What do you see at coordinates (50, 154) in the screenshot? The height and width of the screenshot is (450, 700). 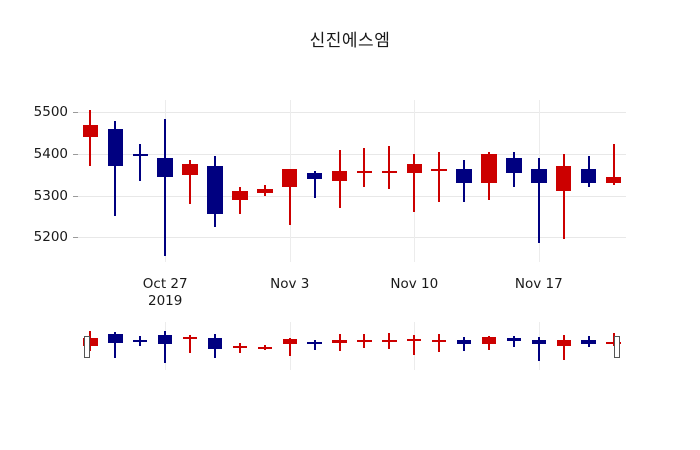 I see `y-axis-tick-label: 5400` at bounding box center [50, 154].